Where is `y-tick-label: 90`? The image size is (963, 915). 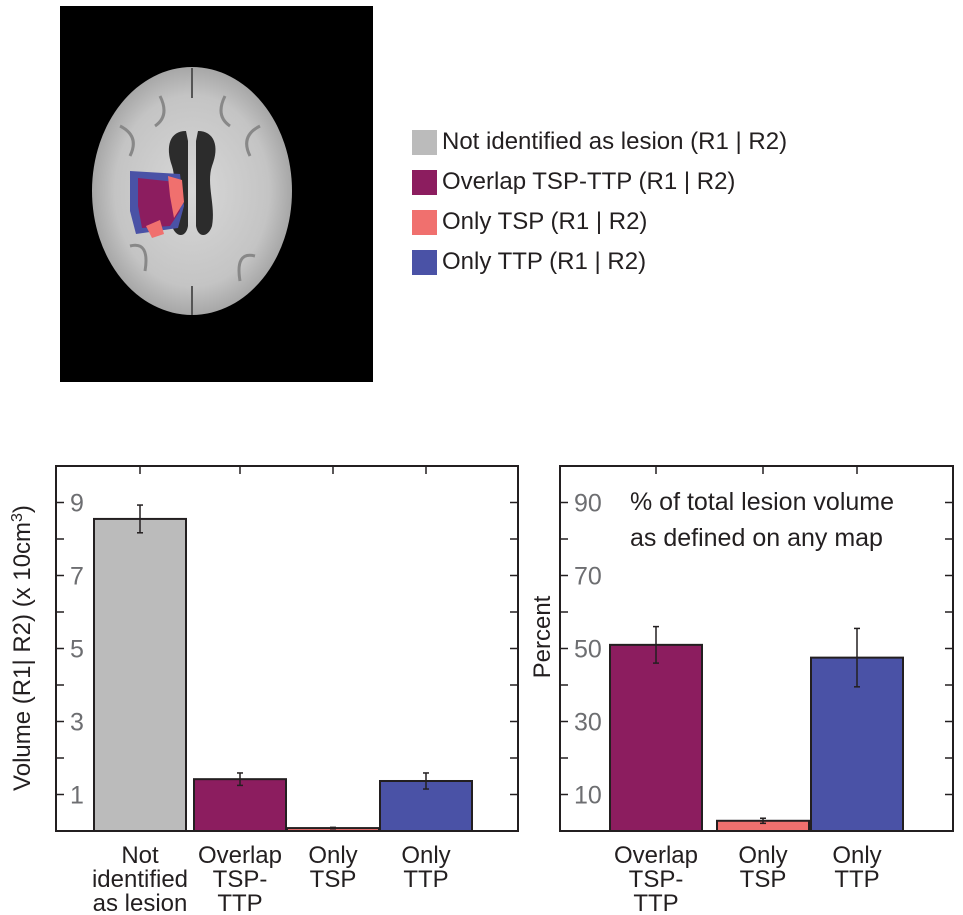 y-tick-label: 90 is located at coordinates (588, 504).